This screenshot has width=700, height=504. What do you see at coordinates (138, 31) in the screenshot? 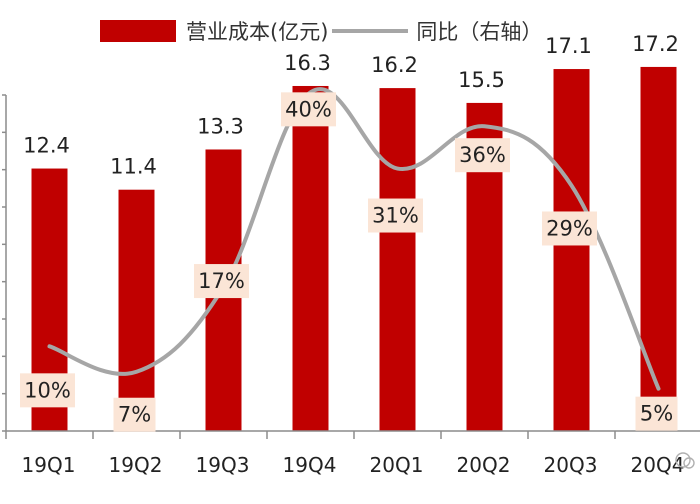
I see `legend-bar-swatch` at bounding box center [138, 31].